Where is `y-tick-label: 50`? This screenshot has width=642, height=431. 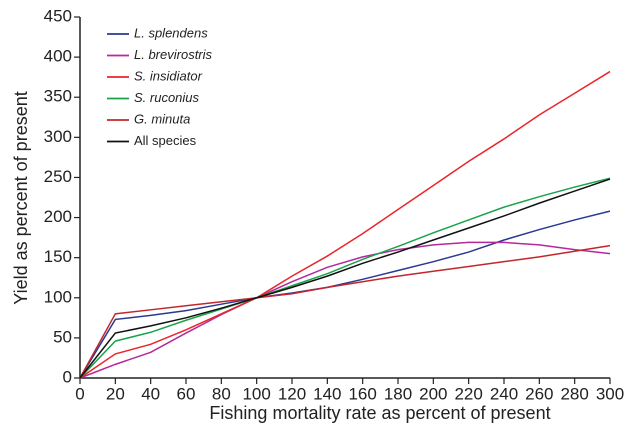 y-tick-label: 50 is located at coordinates (62, 336).